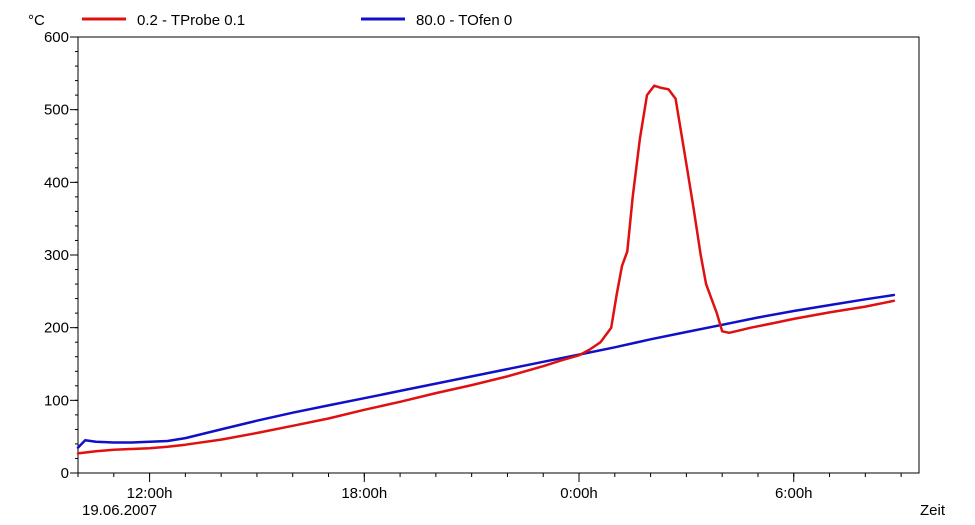 The image size is (975, 525). What do you see at coordinates (56, 328) in the screenshot?
I see `y-tick-label: 200` at bounding box center [56, 328].